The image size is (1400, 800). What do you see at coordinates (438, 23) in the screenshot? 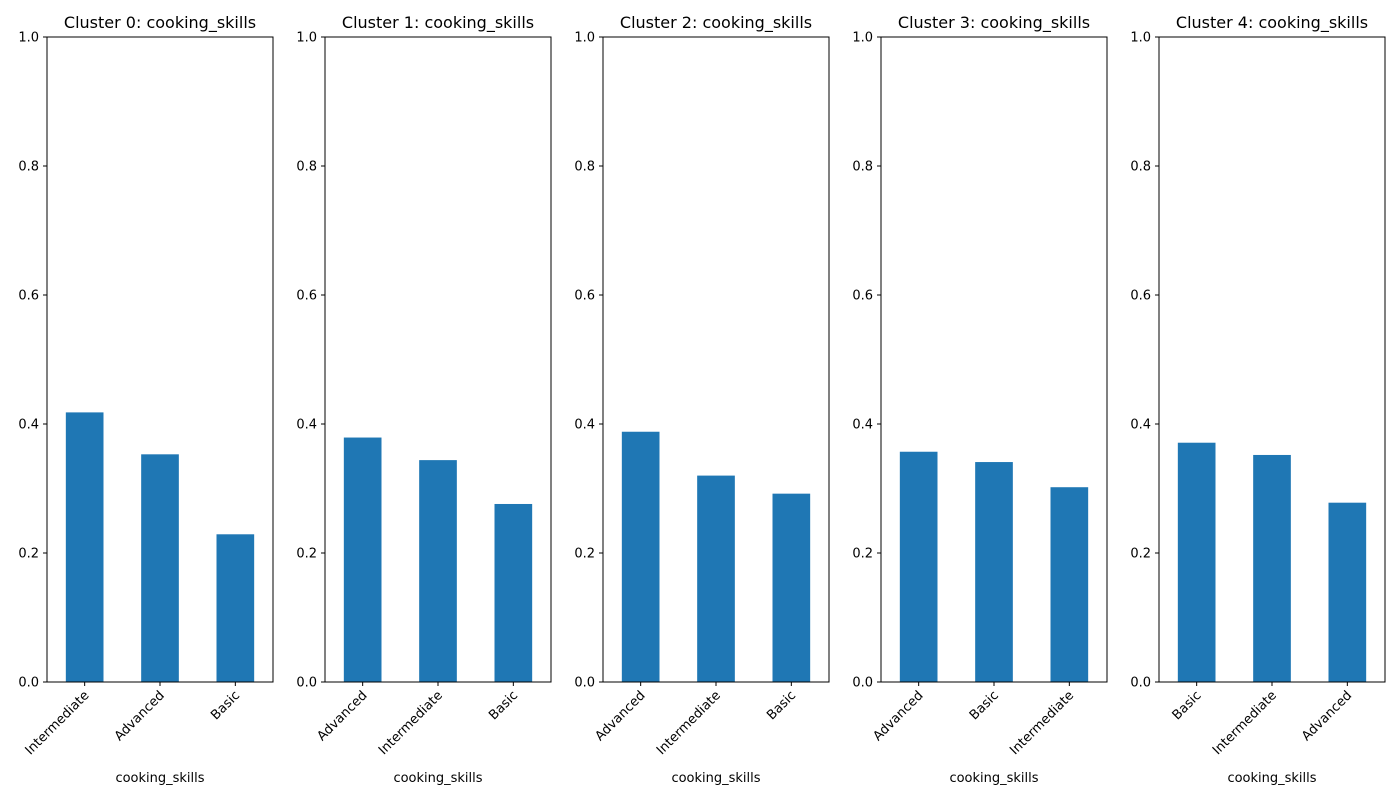
I see `chart-title: Cluster 1: cooking_skills` at bounding box center [438, 23].